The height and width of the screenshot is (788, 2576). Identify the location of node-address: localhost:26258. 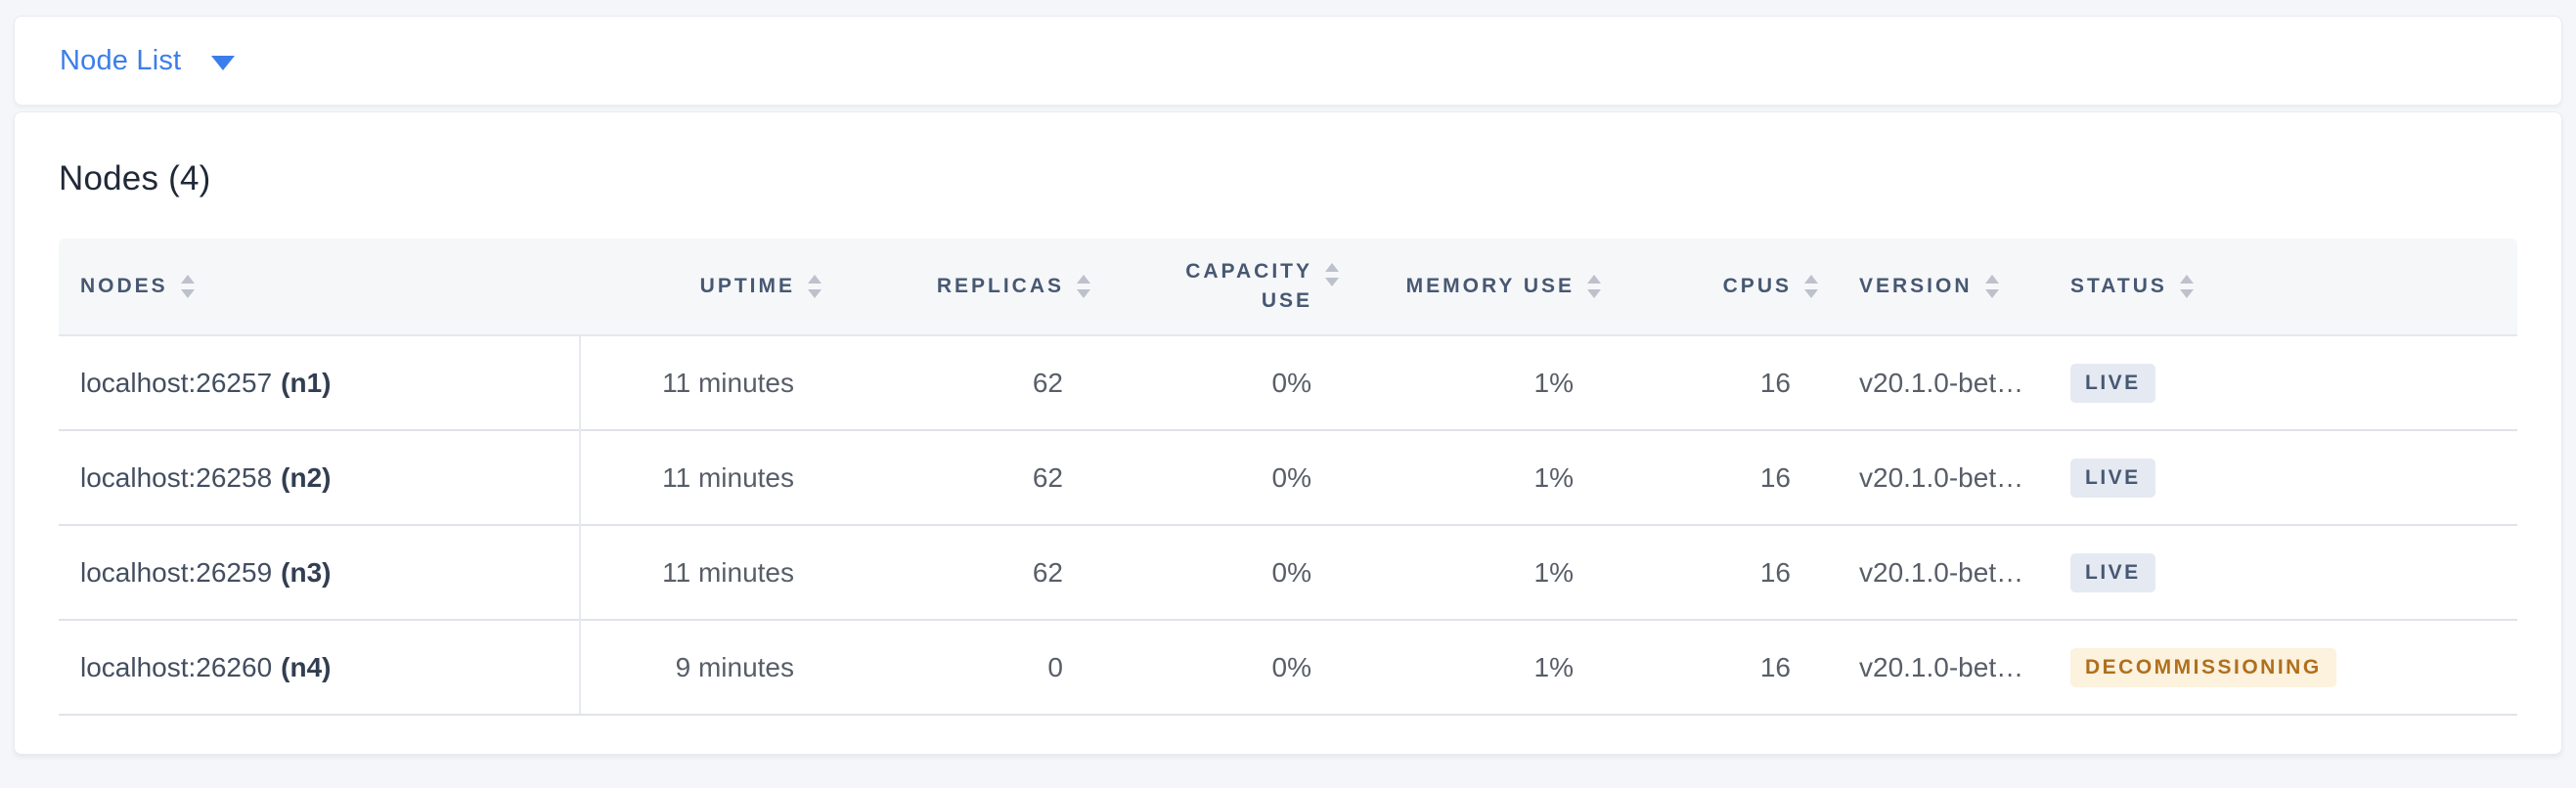
(176, 477).